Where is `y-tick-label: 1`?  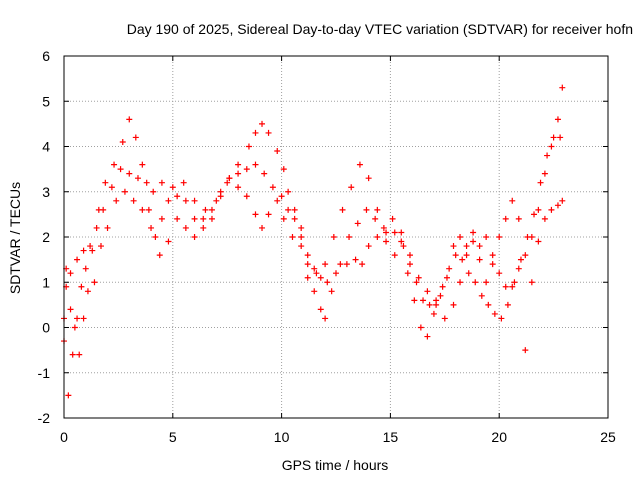 y-tick-label: 1 is located at coordinates (46, 282).